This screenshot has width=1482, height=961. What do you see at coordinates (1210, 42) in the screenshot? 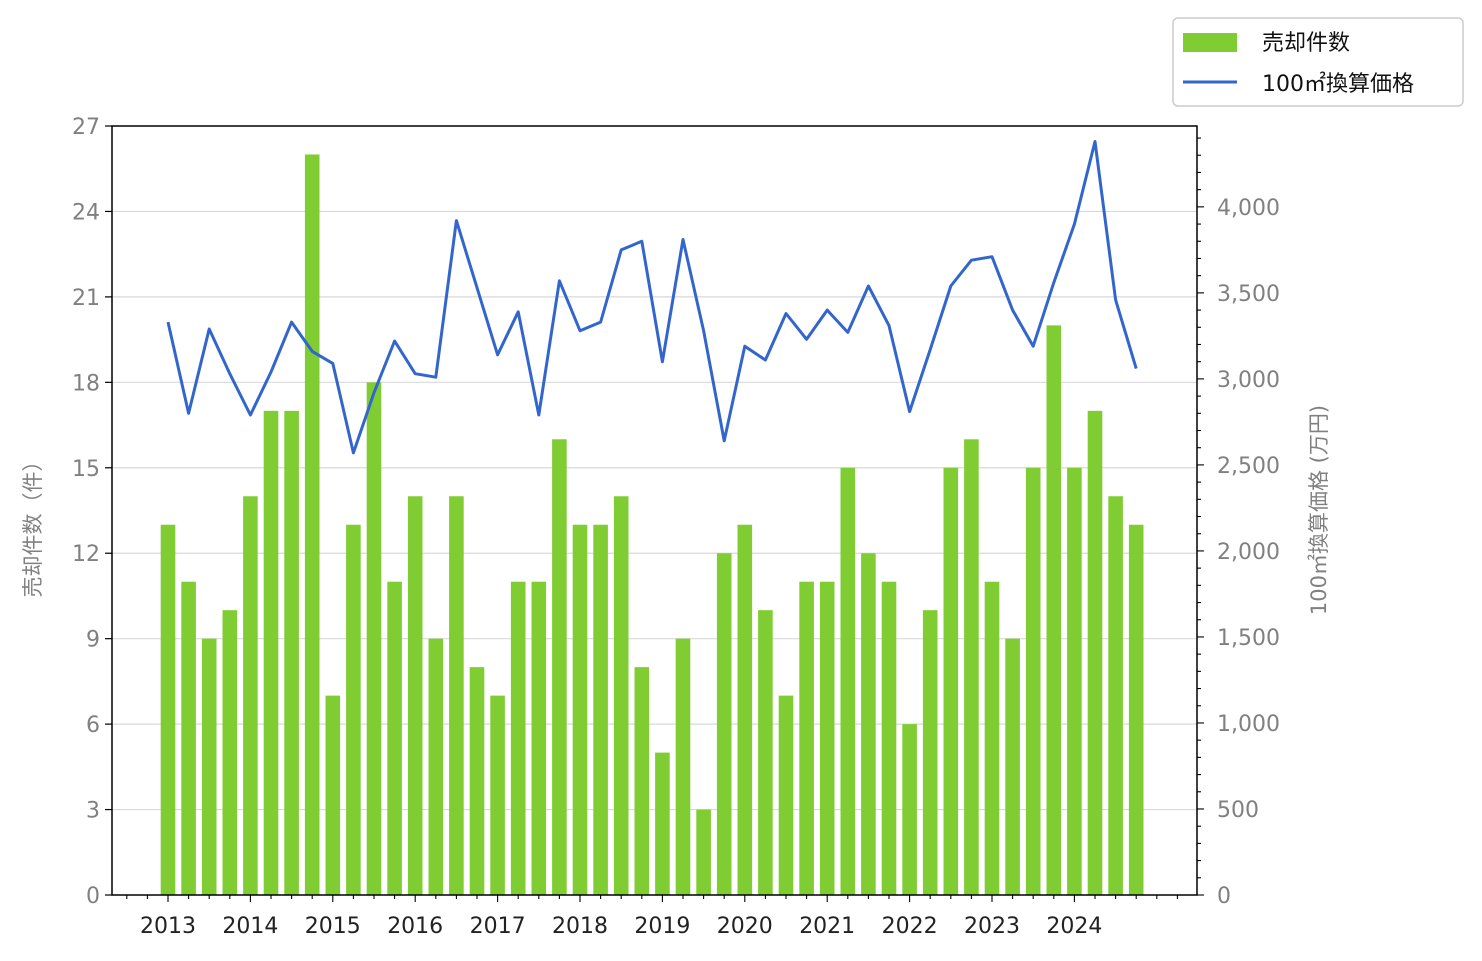
I see `legend-swatch-bar` at bounding box center [1210, 42].